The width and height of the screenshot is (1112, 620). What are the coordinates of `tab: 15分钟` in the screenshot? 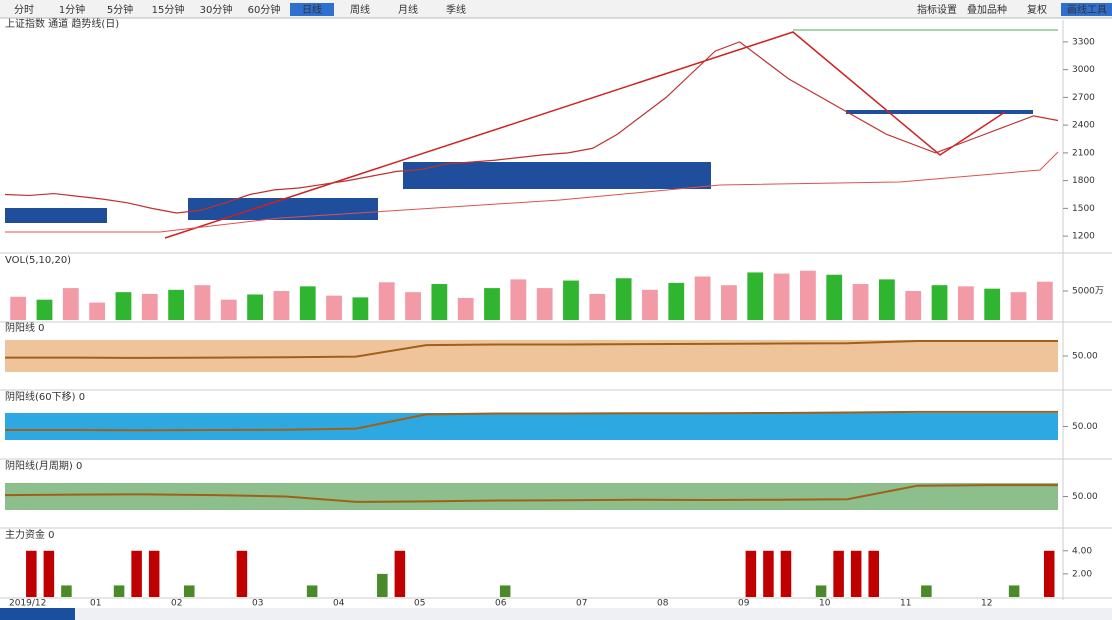 It's located at (168, 9).